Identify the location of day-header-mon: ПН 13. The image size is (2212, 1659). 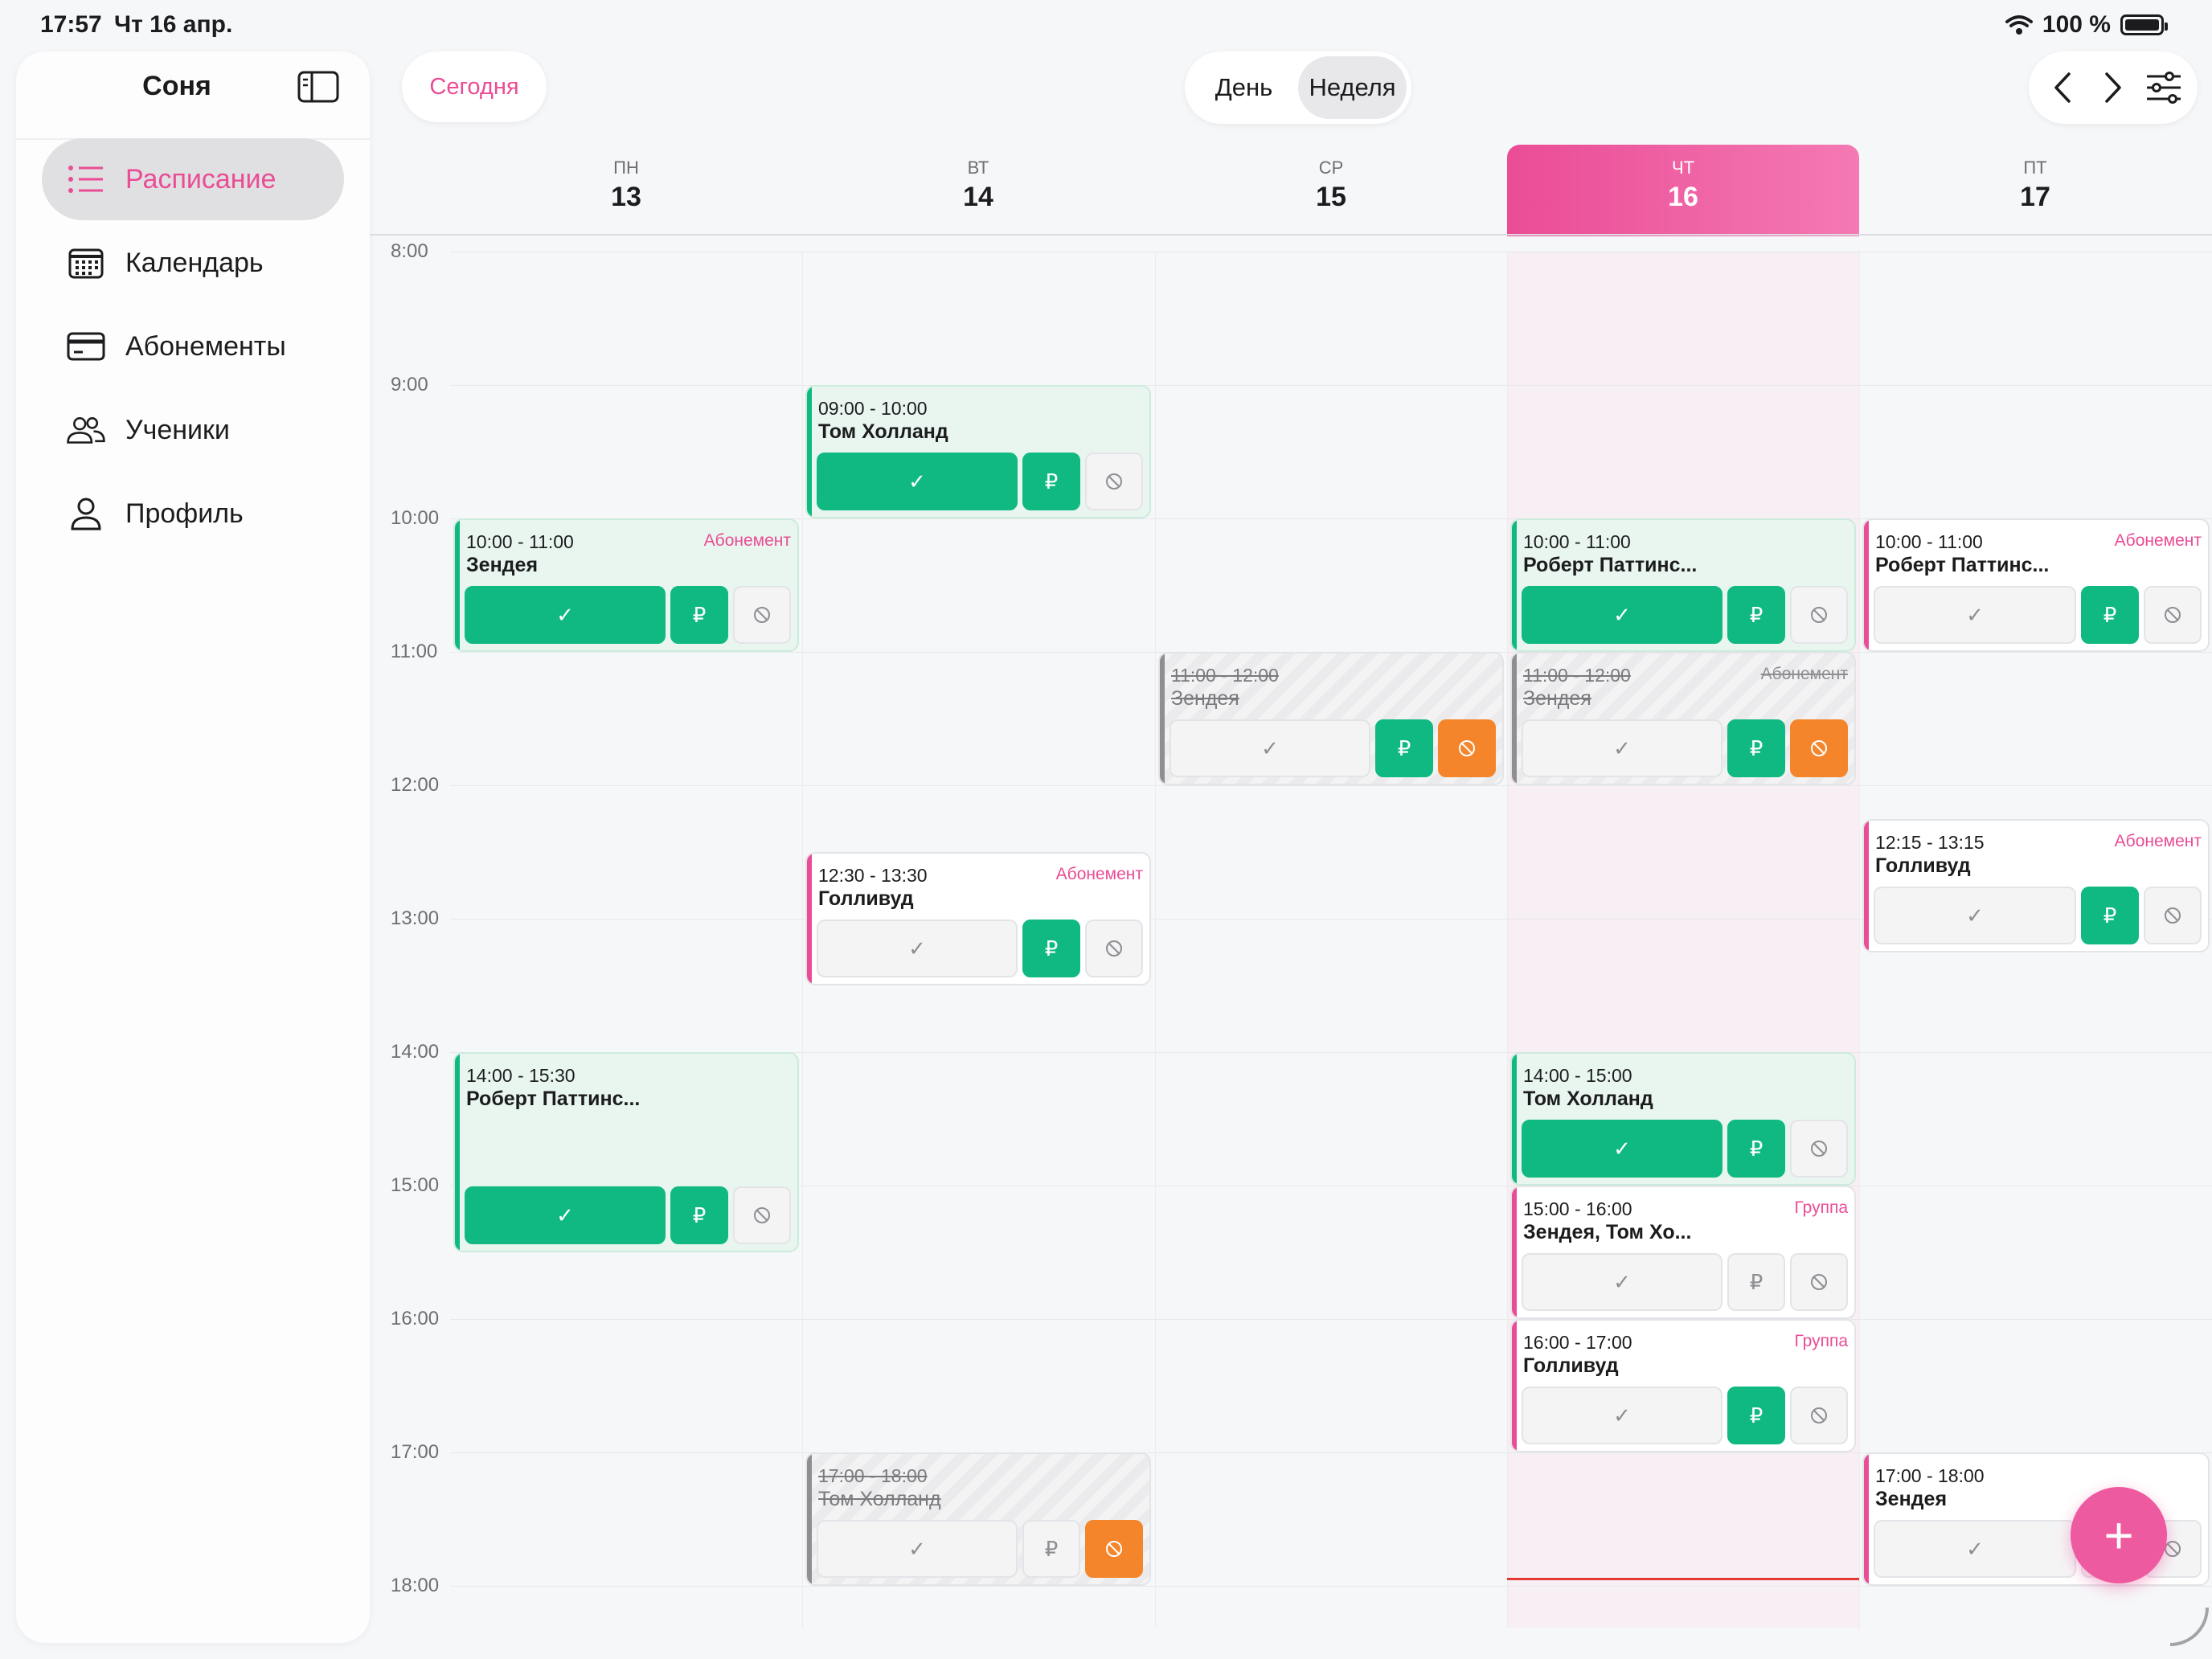
(626, 182).